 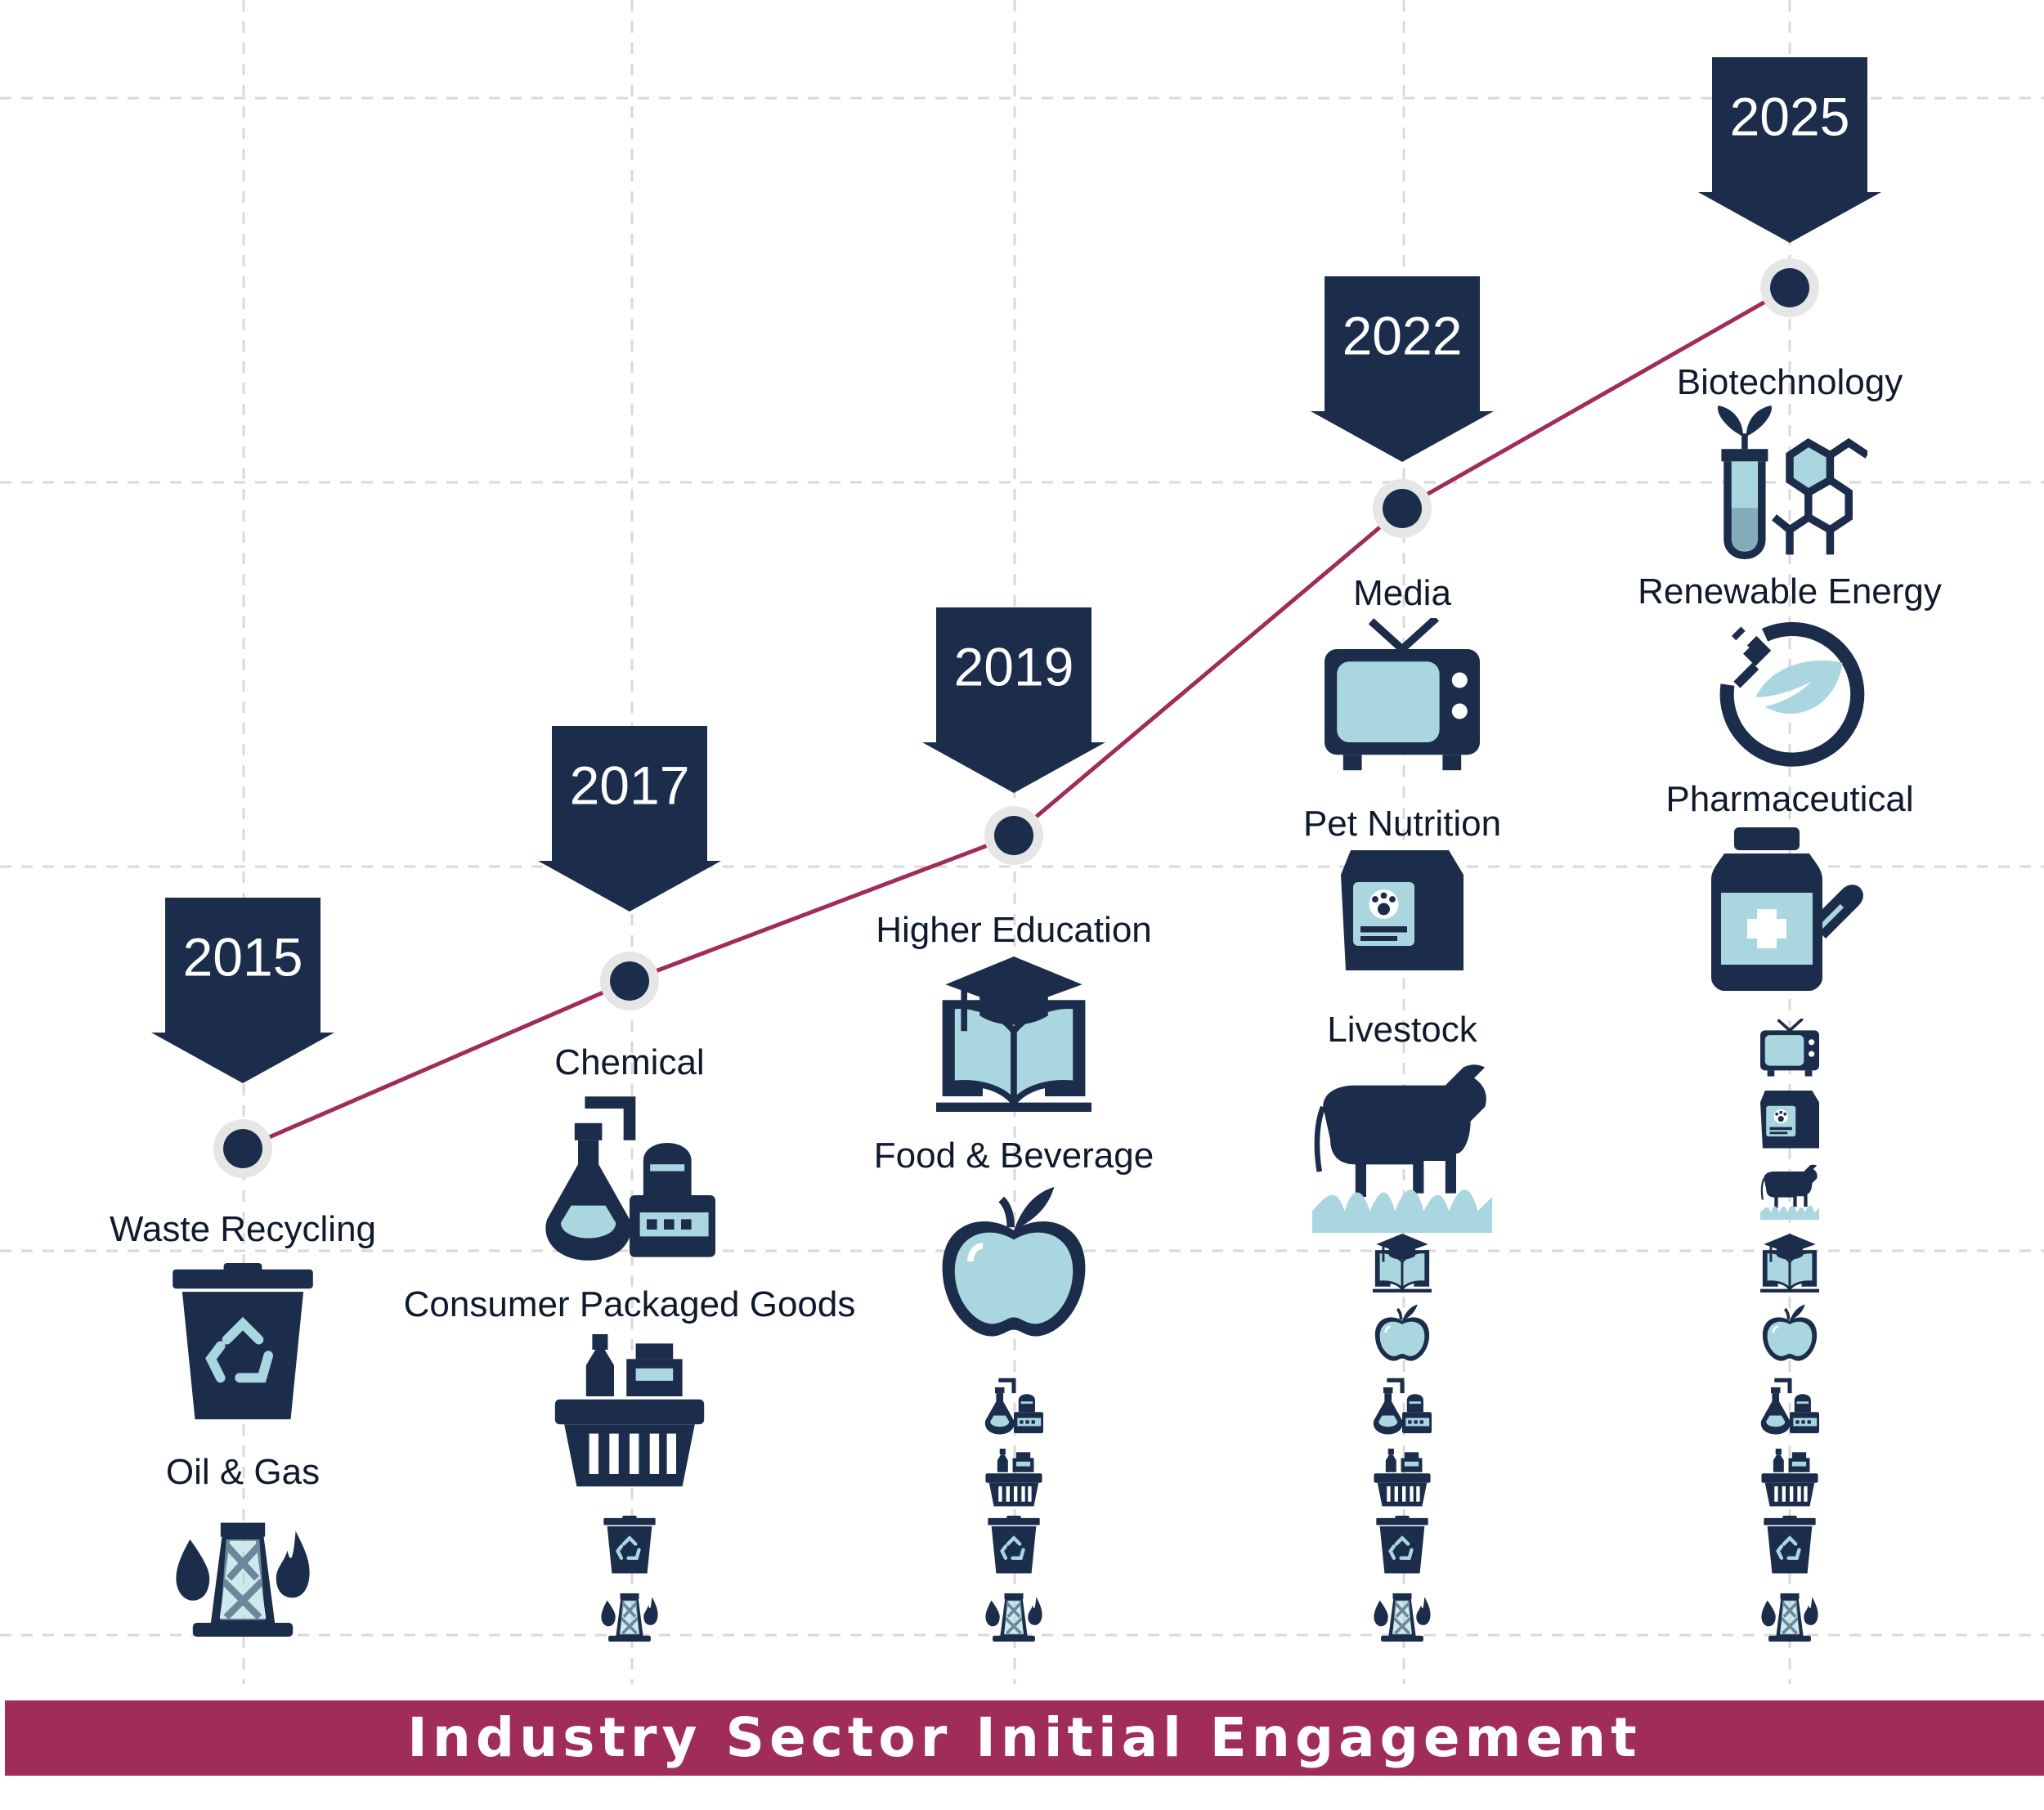 What do you see at coordinates (243, 1229) in the screenshot?
I see `sector-label: Waste Recycling` at bounding box center [243, 1229].